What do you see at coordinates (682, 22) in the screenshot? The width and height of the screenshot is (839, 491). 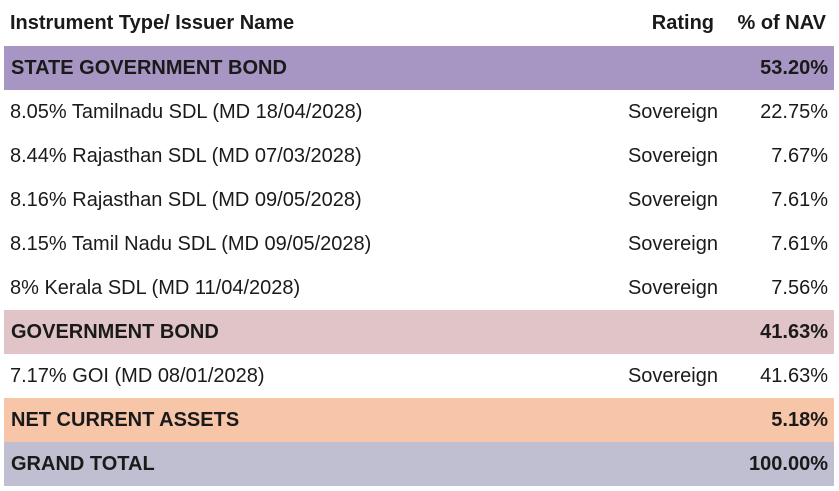 I see `header-rating: Rating` at bounding box center [682, 22].